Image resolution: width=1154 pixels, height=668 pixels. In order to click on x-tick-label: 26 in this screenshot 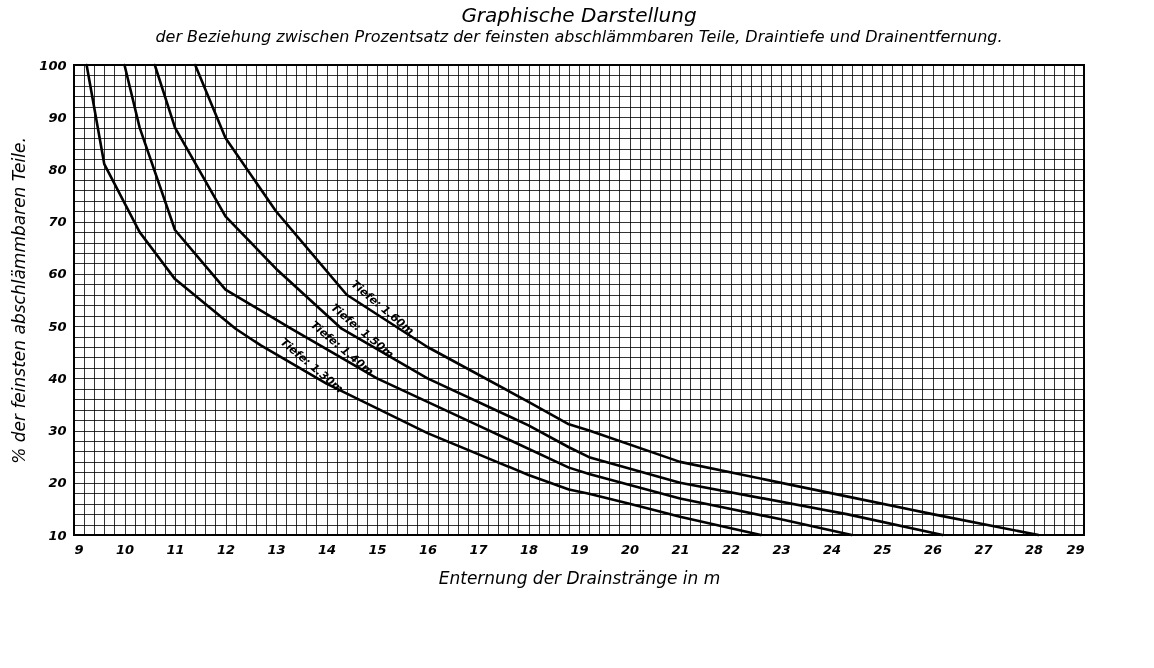, I will do `click(933, 549)`.